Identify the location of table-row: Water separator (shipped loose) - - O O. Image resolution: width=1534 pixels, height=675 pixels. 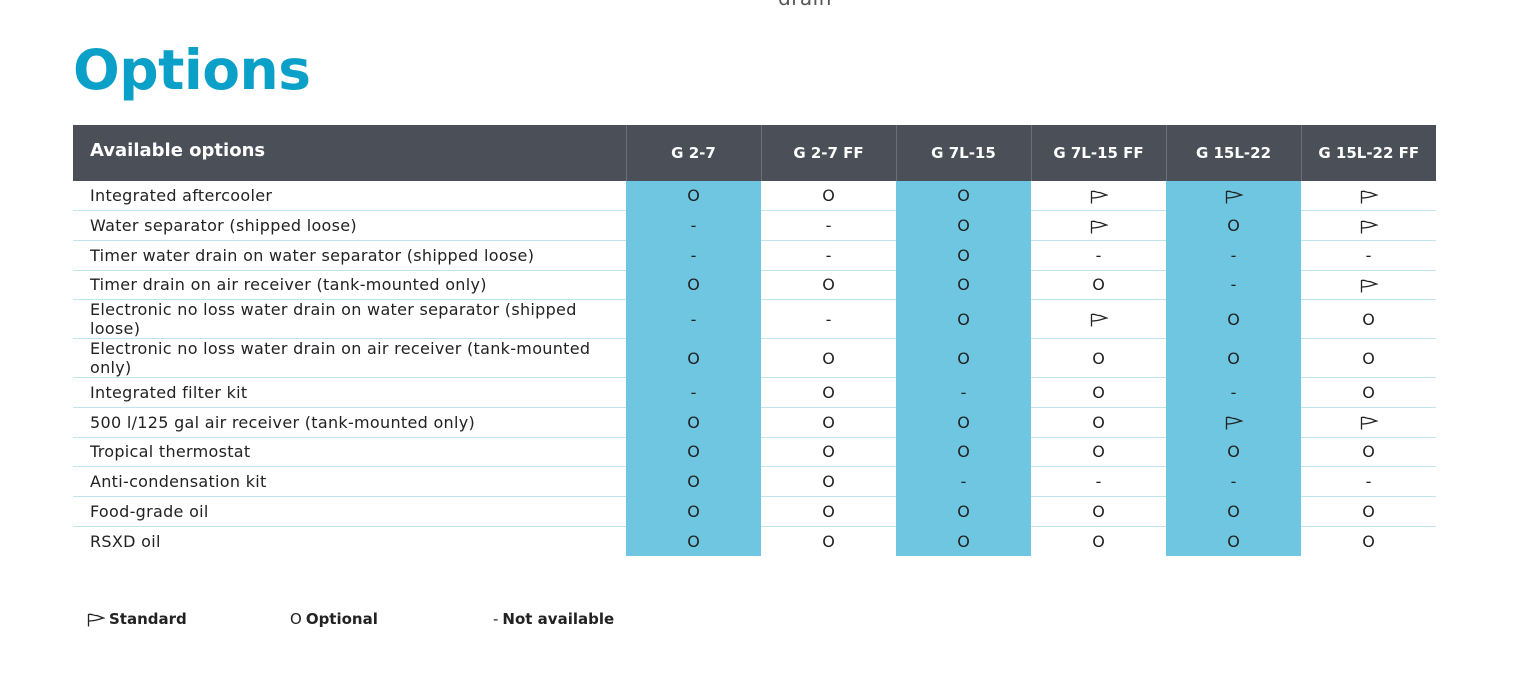
(754, 225).